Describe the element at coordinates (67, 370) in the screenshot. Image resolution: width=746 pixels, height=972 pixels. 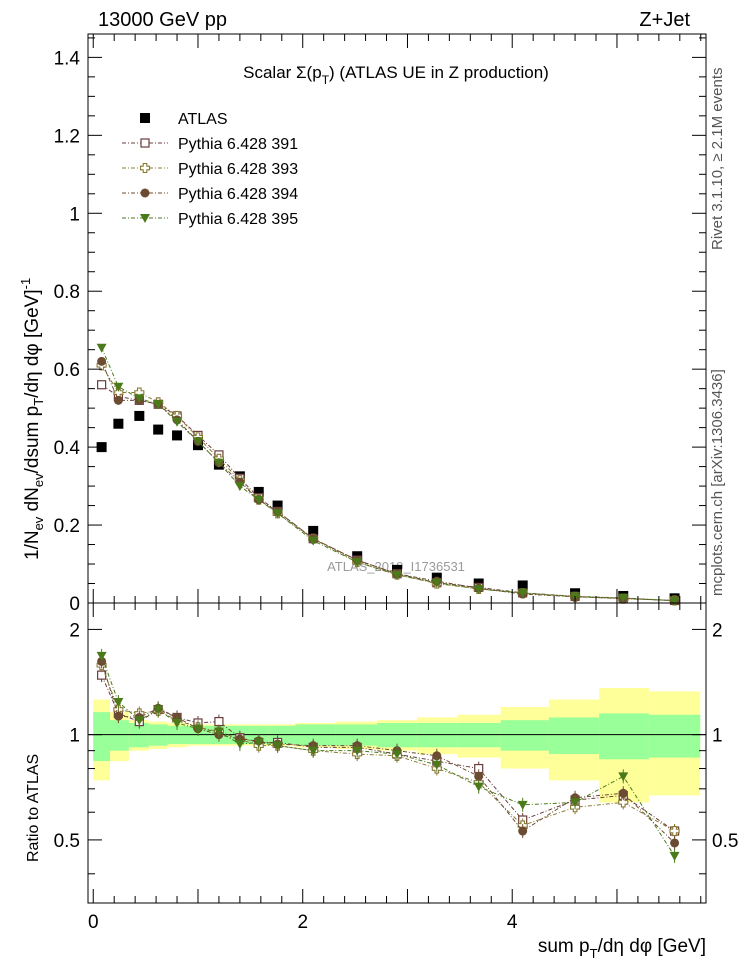
I see `y-tick-label: 0.6` at that location.